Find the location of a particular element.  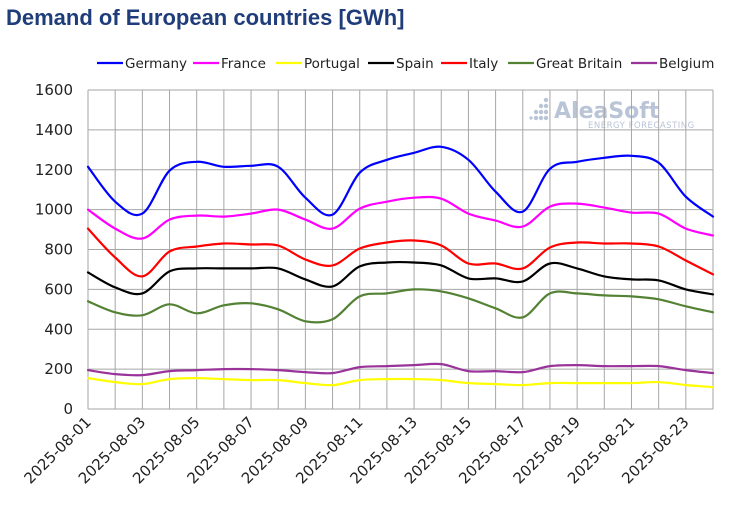

series-line-france is located at coordinates (400, 217).